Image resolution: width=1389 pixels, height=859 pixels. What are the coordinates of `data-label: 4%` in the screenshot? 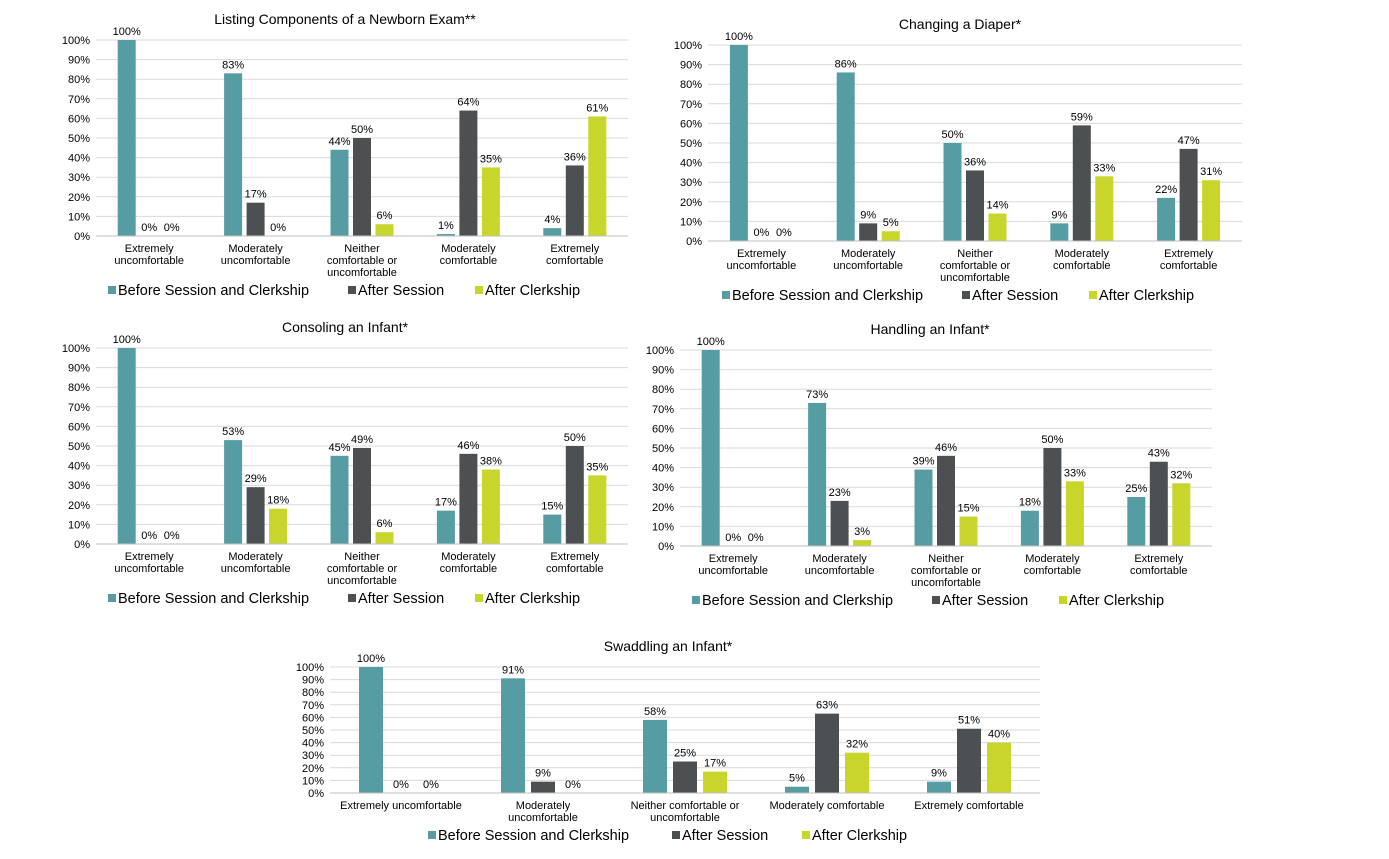 It's located at (552, 220).